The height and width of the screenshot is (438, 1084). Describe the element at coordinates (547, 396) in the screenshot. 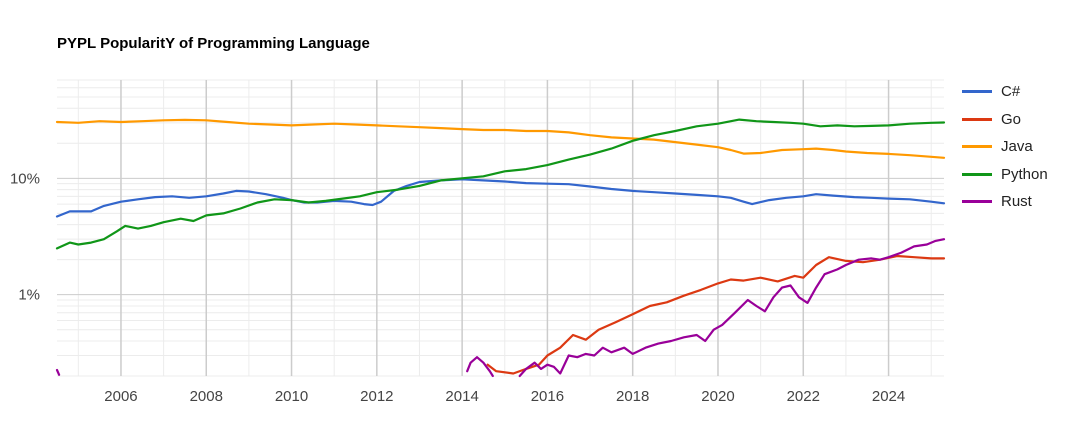

I see `x-tick-label: 2016` at that location.